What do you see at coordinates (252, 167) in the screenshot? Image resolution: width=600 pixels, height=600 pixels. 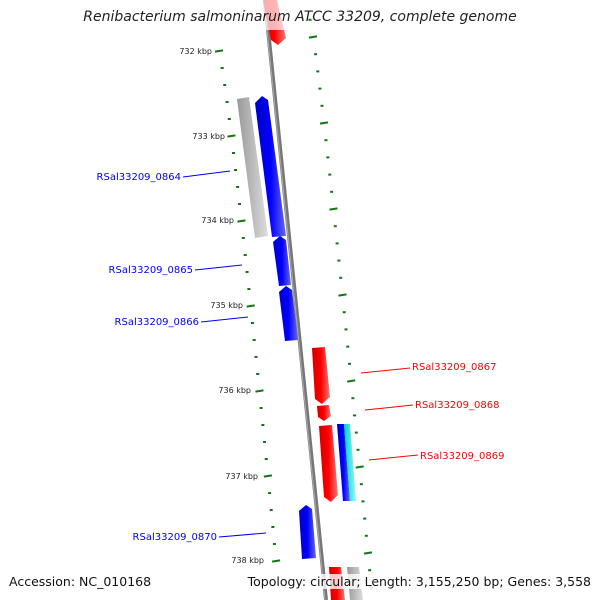 I see `gene-0864-pseudo` at bounding box center [252, 167].